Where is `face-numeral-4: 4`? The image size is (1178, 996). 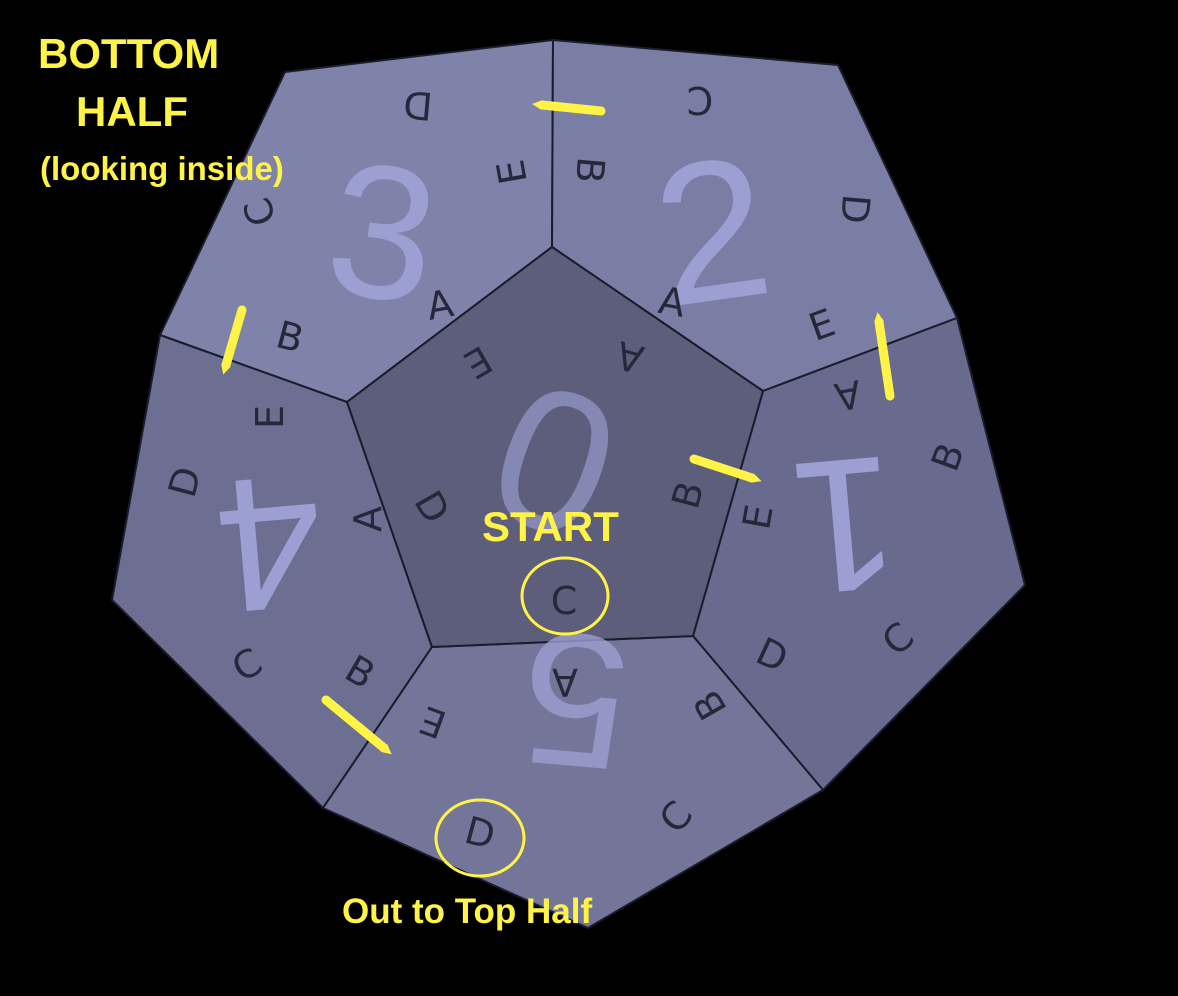
face-numeral-4: 4 is located at coordinates (270, 543).